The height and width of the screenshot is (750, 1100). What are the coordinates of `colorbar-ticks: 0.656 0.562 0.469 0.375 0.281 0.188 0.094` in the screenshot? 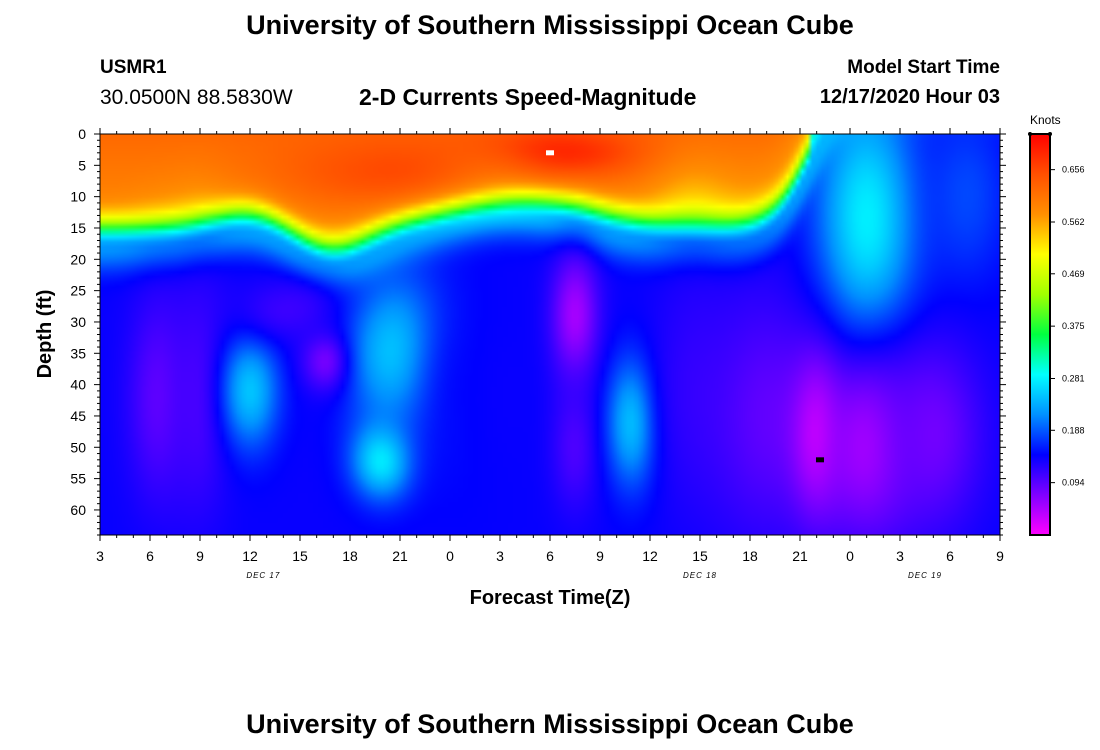 It's located at (1056, 310).